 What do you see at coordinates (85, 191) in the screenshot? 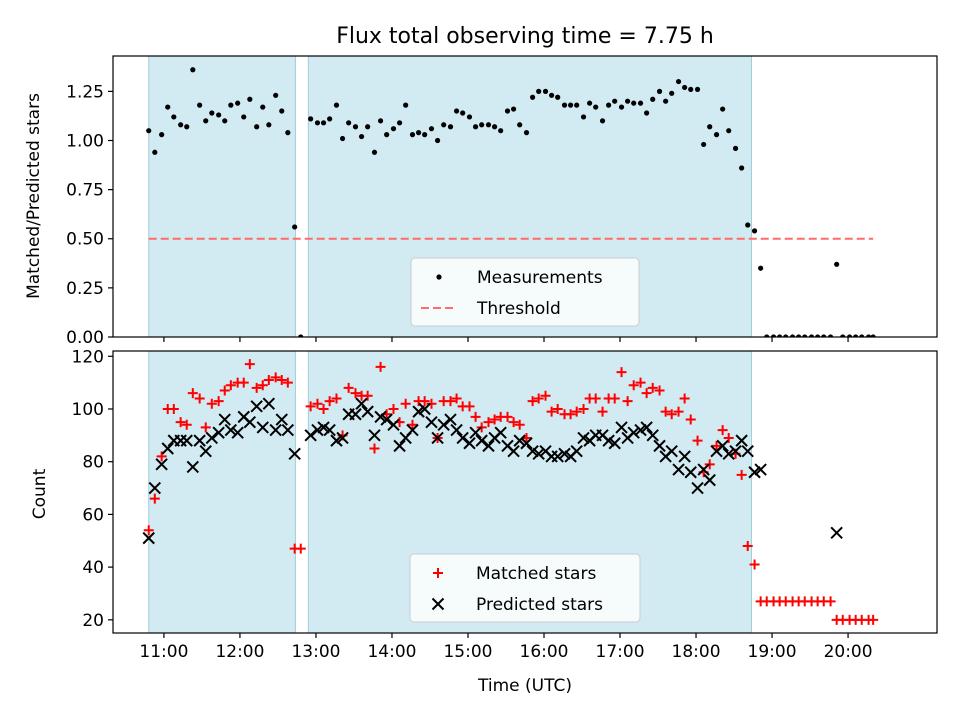
I see `top-ytick-label: 0.75` at bounding box center [85, 191].